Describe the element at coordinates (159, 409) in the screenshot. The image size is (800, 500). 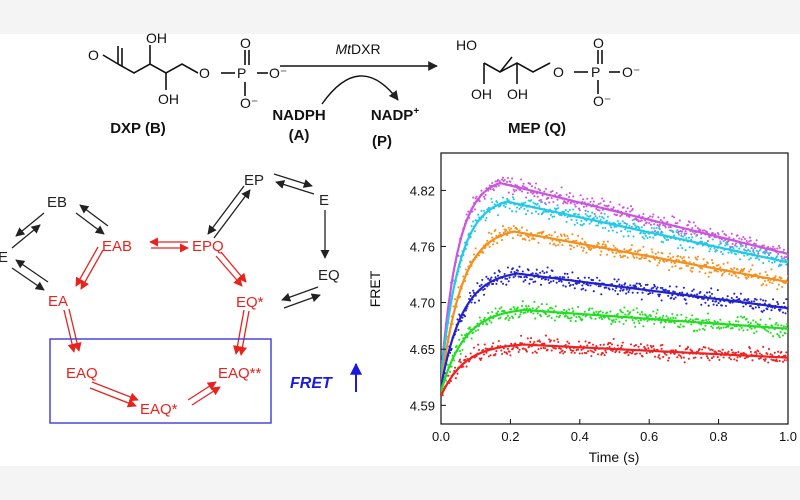
I see `node-eaq-star: EAQ*` at that location.